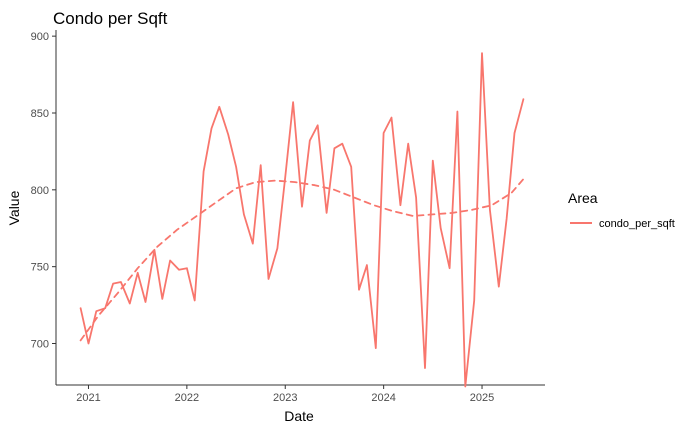 The image size is (700, 432). Describe the element at coordinates (40, 191) in the screenshot. I see `y-tick-label: 800` at that location.